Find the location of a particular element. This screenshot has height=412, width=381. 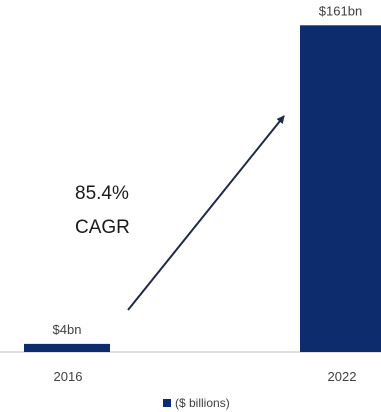

bar-2016 is located at coordinates (67, 347).